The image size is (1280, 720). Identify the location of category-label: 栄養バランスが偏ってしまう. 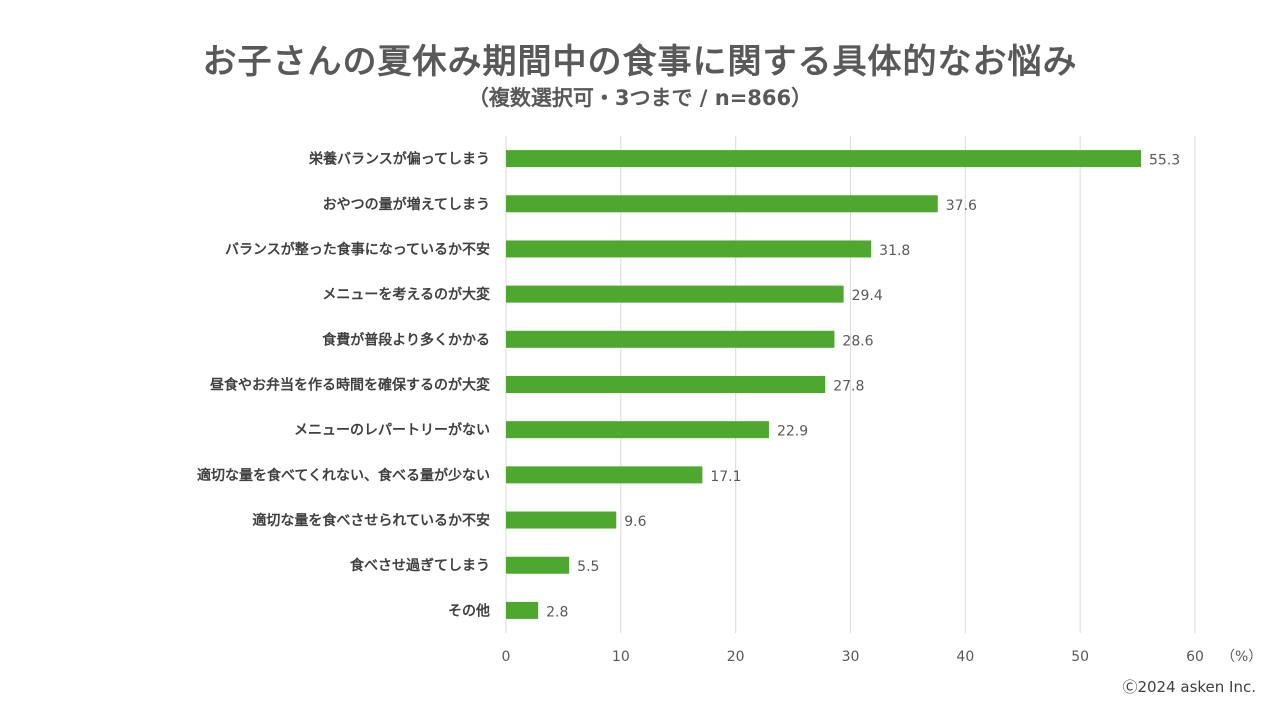
(399, 159).